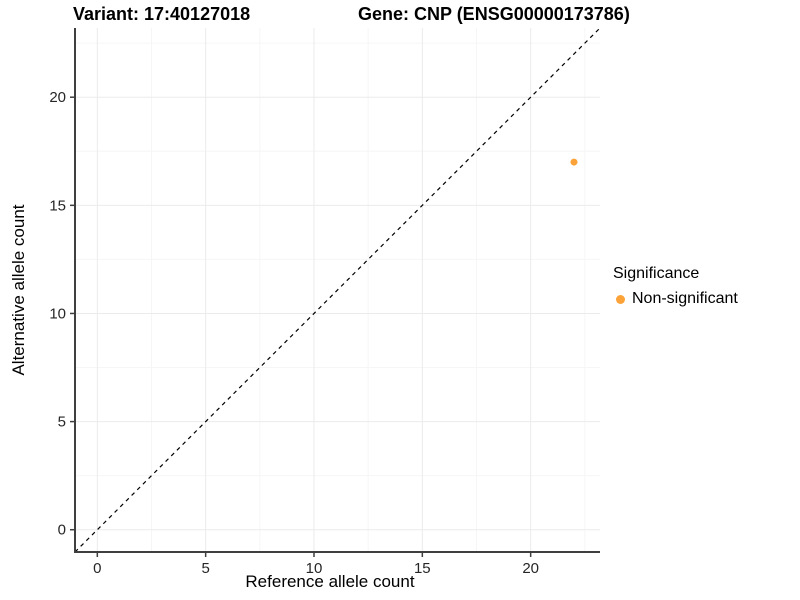 The width and height of the screenshot is (800, 600). I want to click on y-axis-title: Alternative allele count, so click(18, 290).